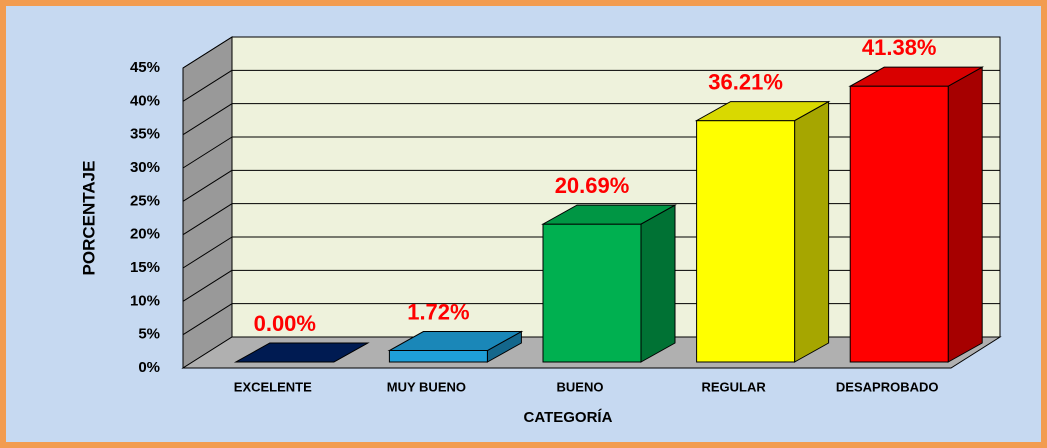  Describe the element at coordinates (733, 386) in the screenshot. I see `x-tick-label: REGULAR` at that location.